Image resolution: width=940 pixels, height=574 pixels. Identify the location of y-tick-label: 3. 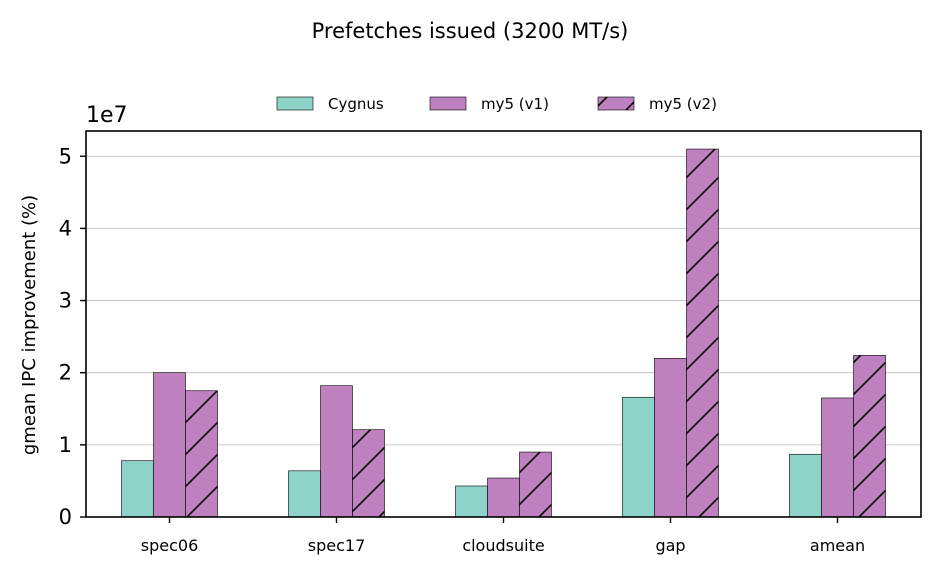
(65, 301).